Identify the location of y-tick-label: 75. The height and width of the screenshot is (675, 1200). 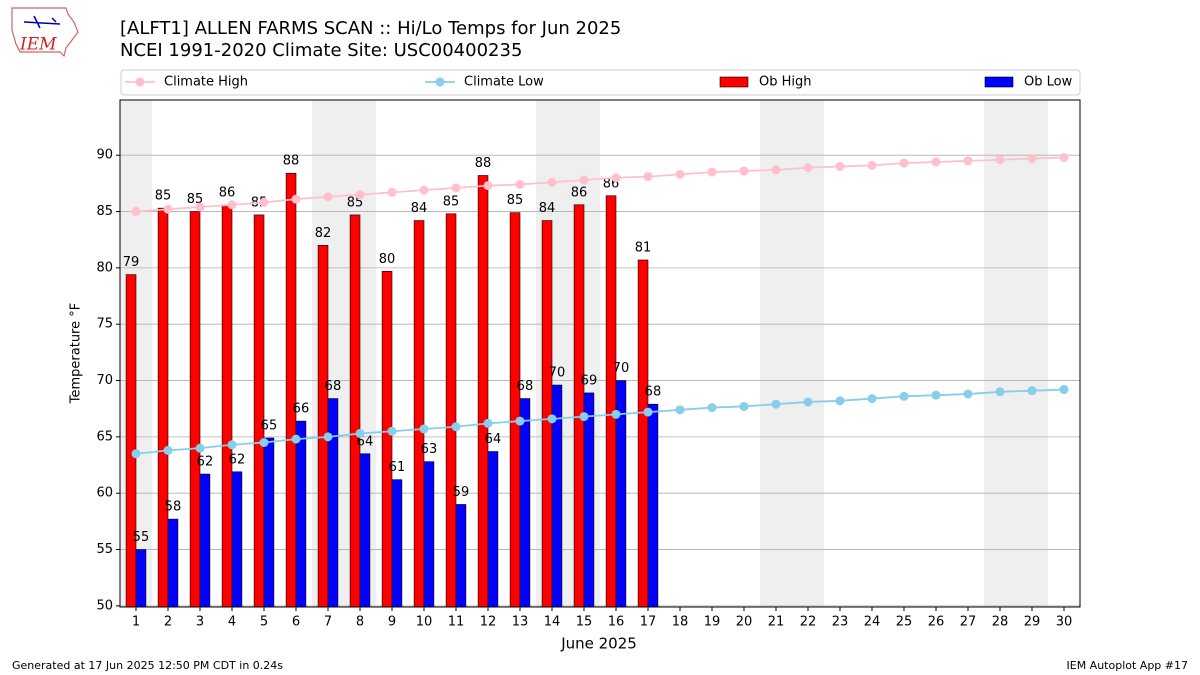
(104, 324).